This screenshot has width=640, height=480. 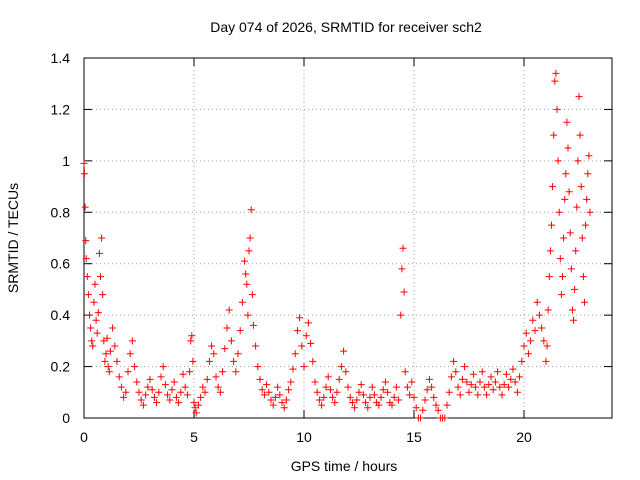 What do you see at coordinates (194, 437) in the screenshot?
I see `x-tick-label: 5` at bounding box center [194, 437].